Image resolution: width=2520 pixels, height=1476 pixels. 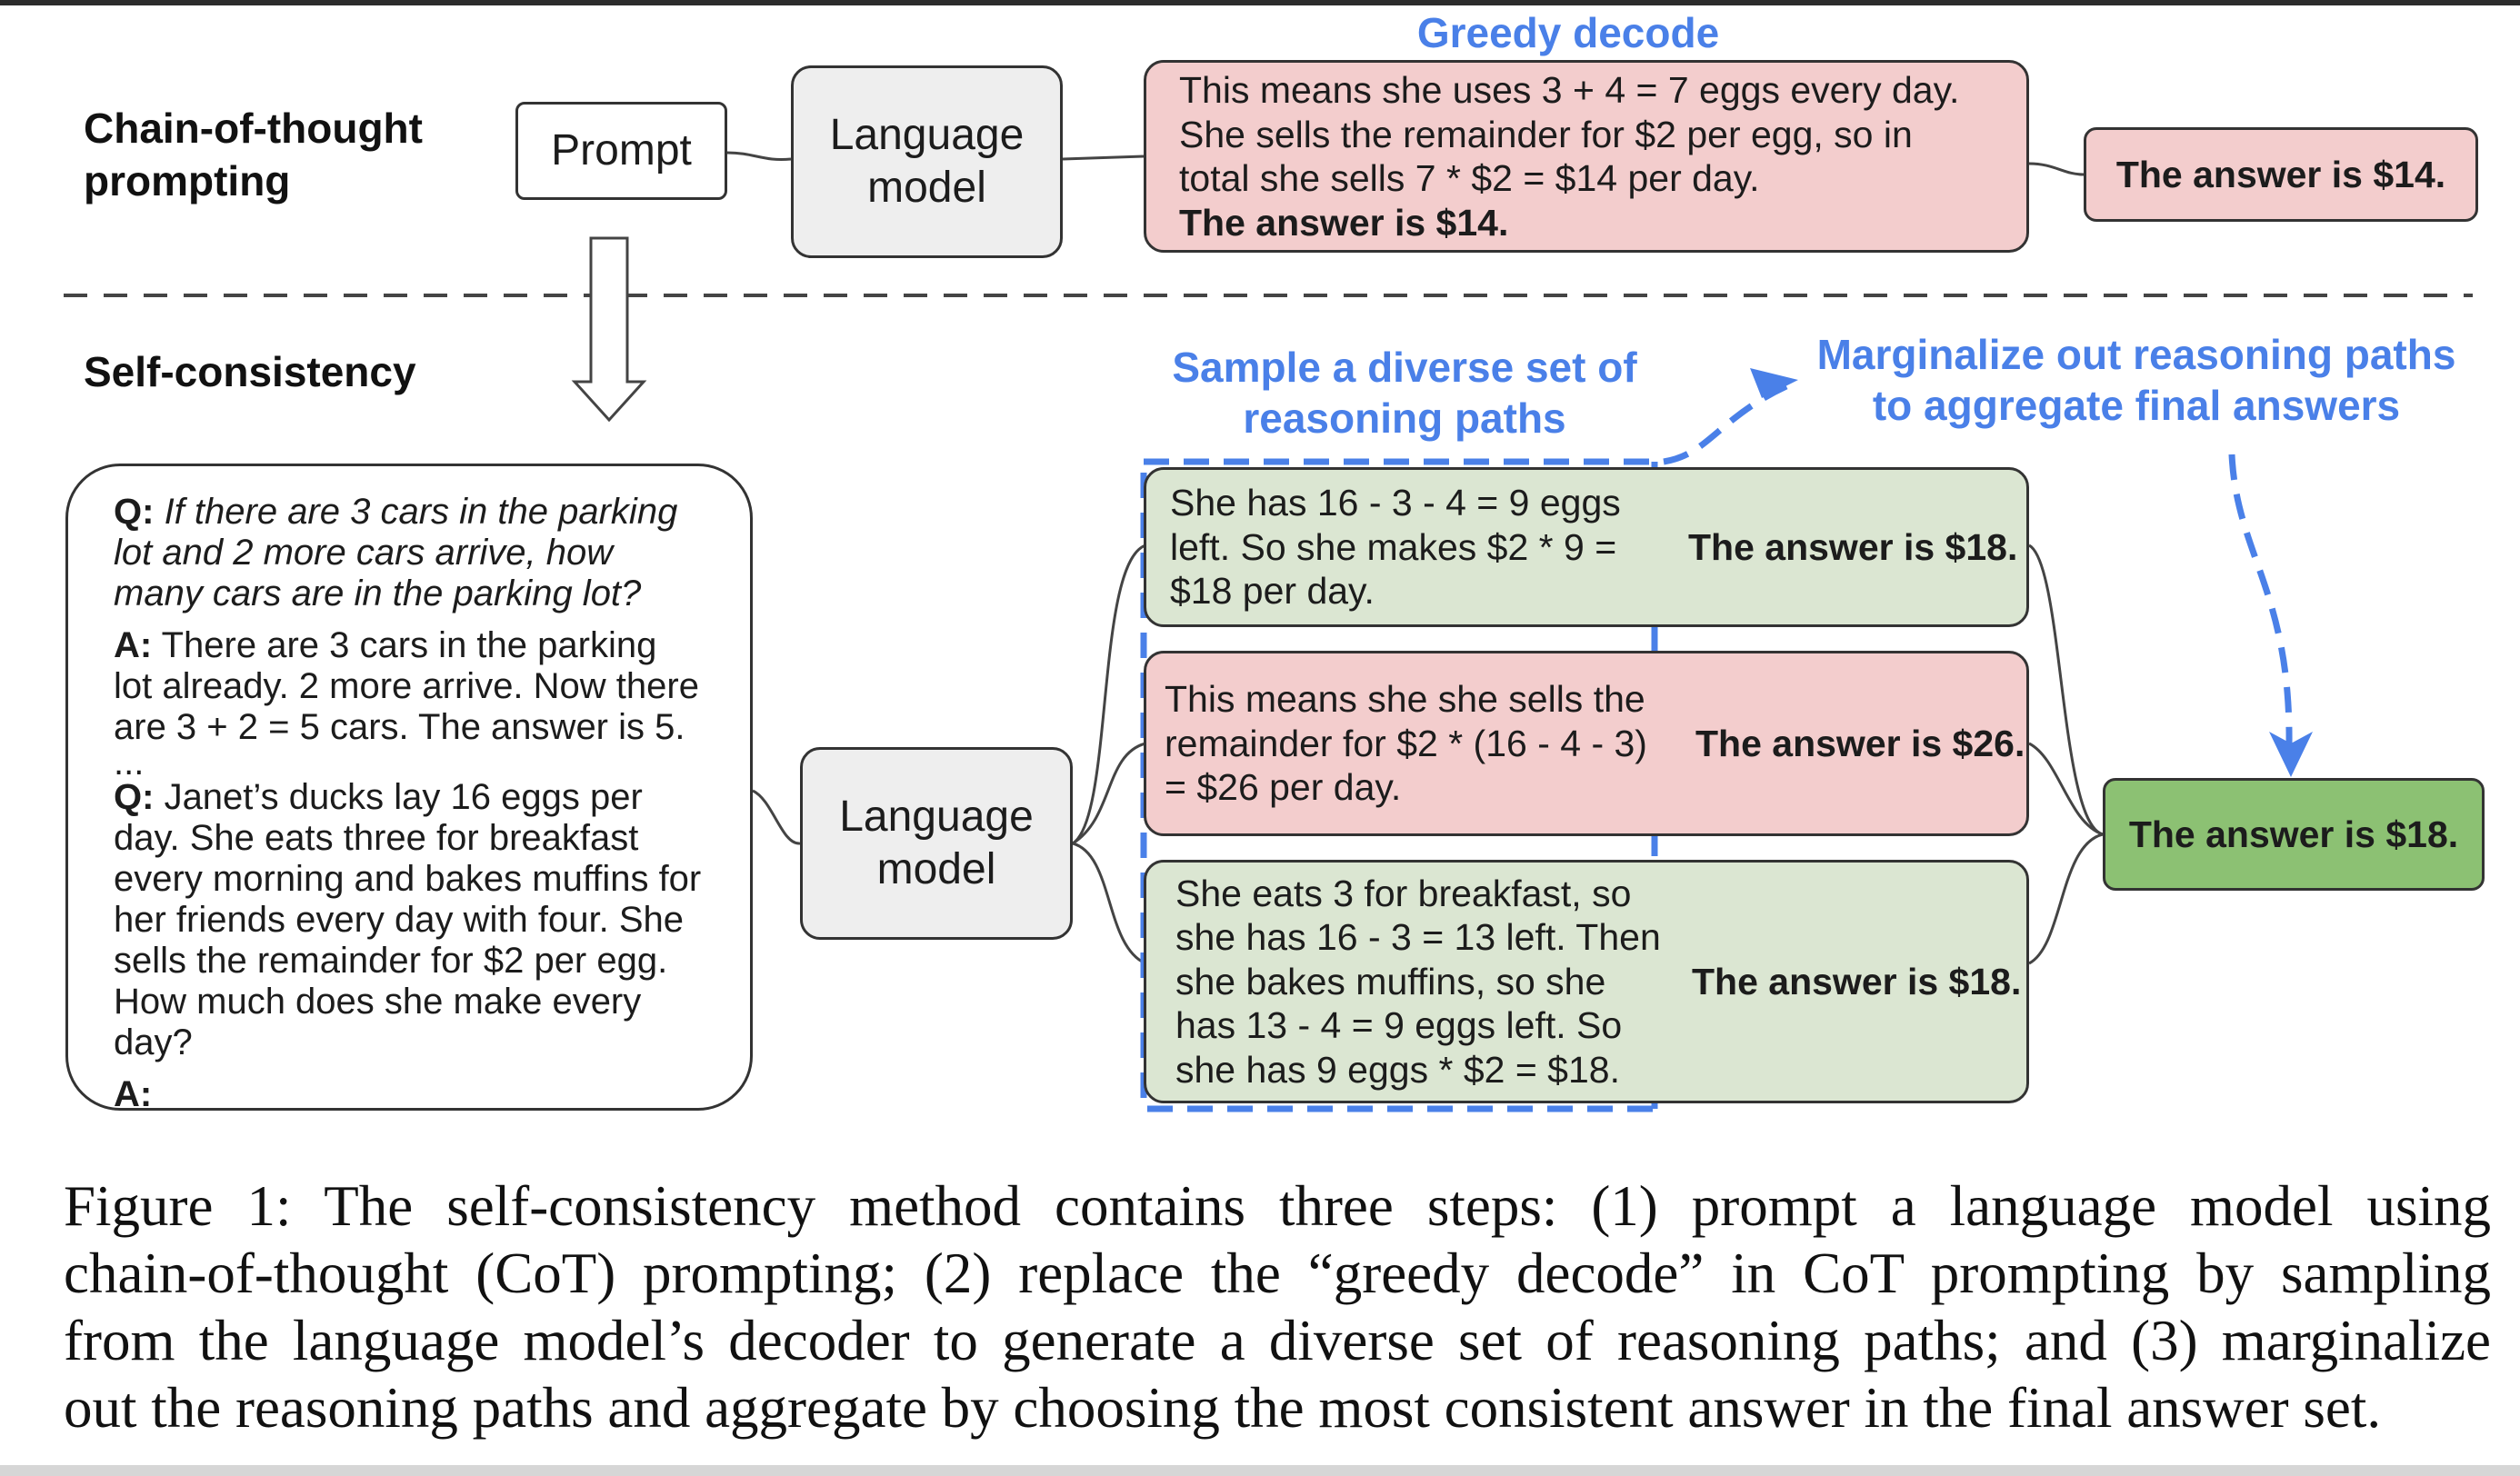 What do you see at coordinates (250, 371) in the screenshot?
I see `sc-heading: Self-consistency` at bounding box center [250, 371].